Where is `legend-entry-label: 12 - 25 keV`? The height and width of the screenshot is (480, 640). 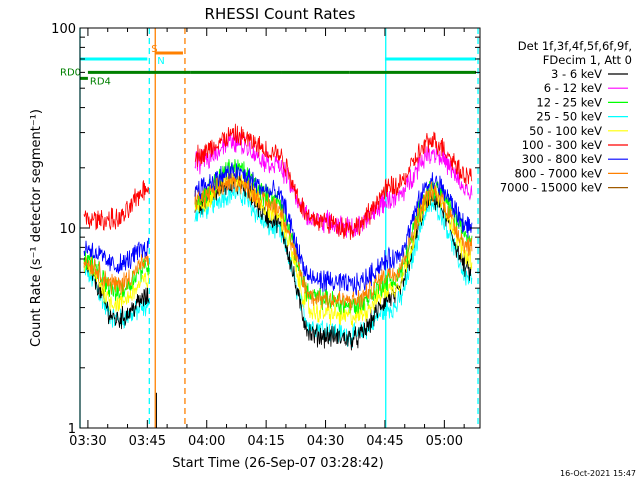 legend-entry-label: 12 - 25 keV is located at coordinates (569, 102).